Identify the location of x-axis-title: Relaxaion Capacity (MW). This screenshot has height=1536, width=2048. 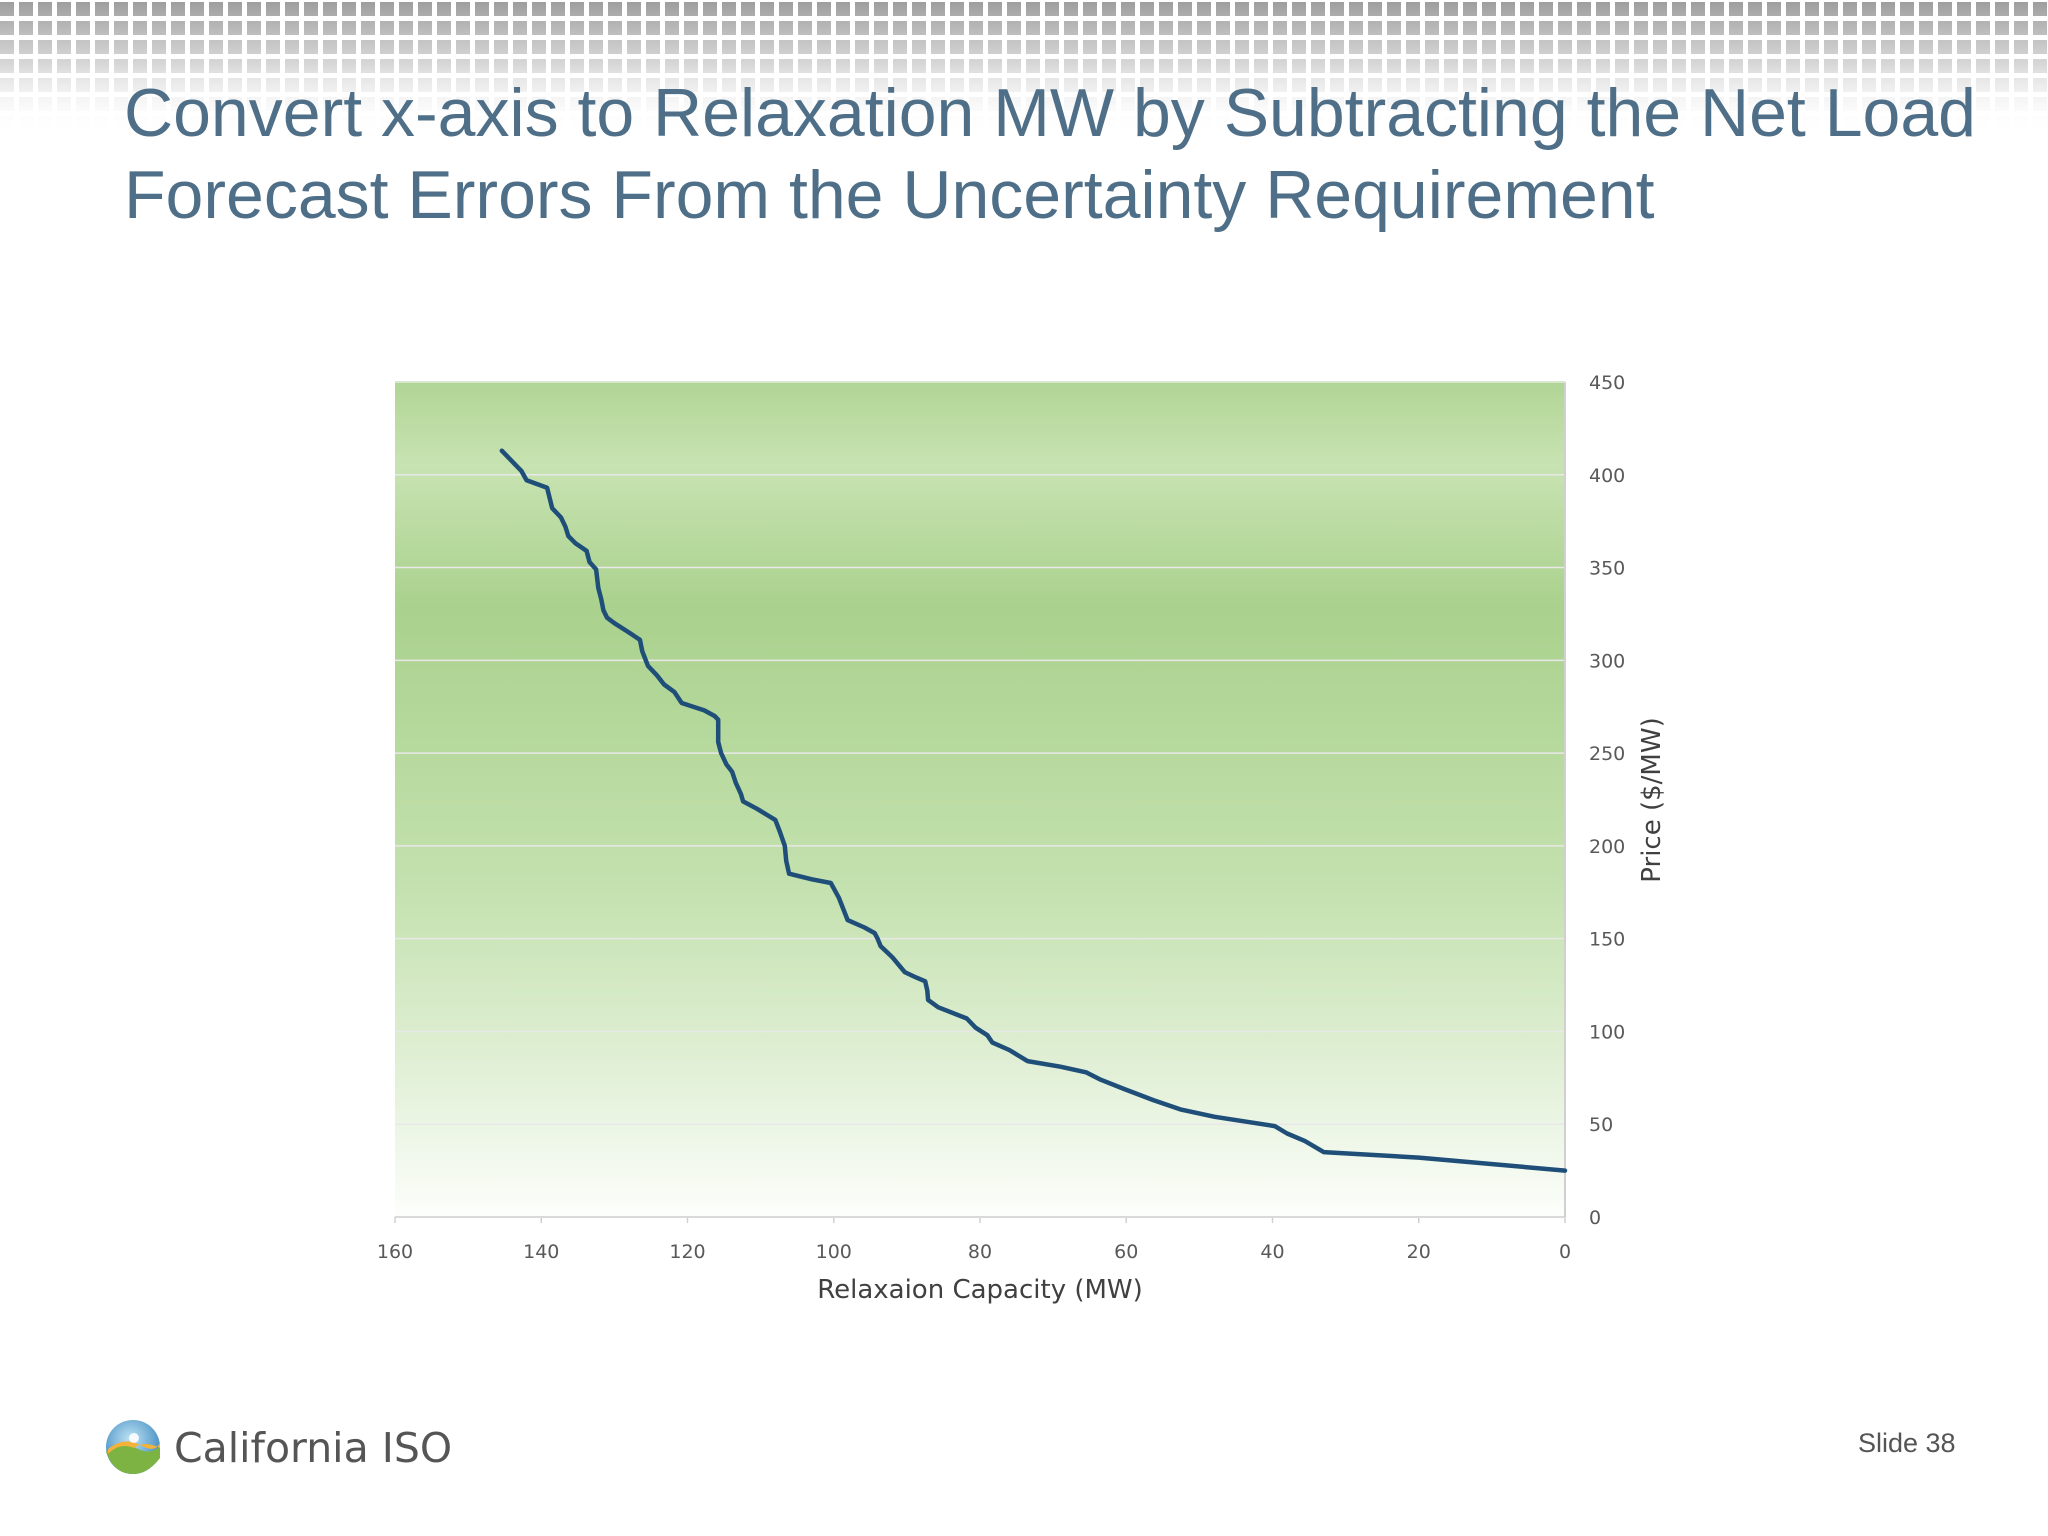
(980, 1290).